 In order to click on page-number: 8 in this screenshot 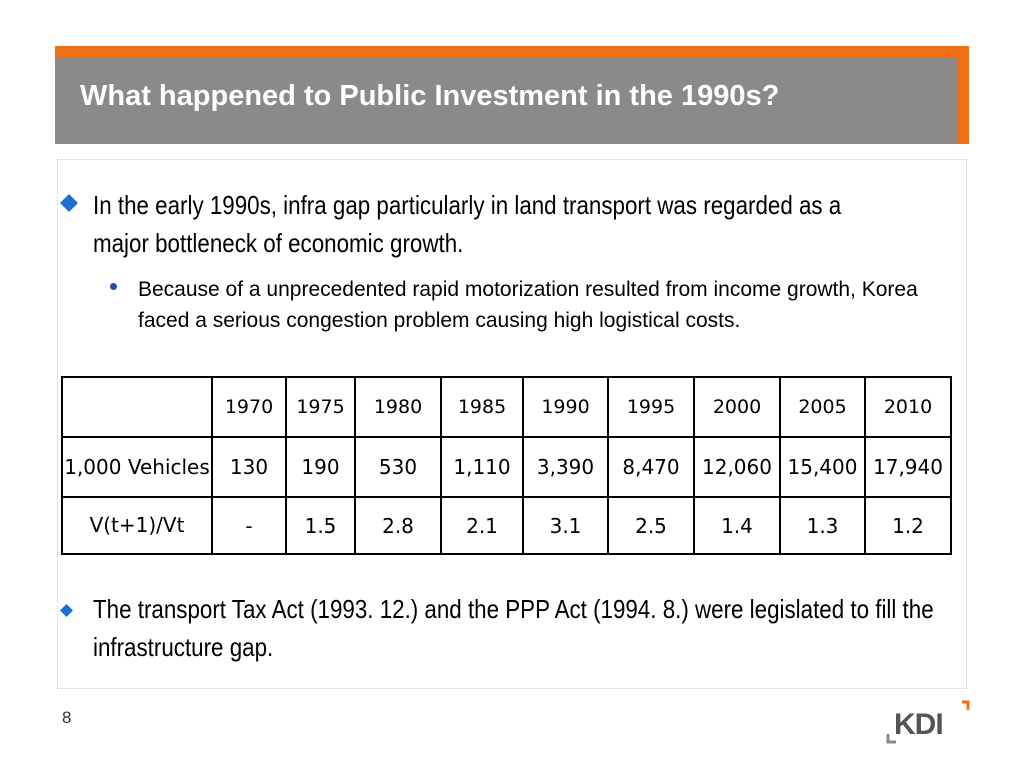, I will do `click(67, 717)`.